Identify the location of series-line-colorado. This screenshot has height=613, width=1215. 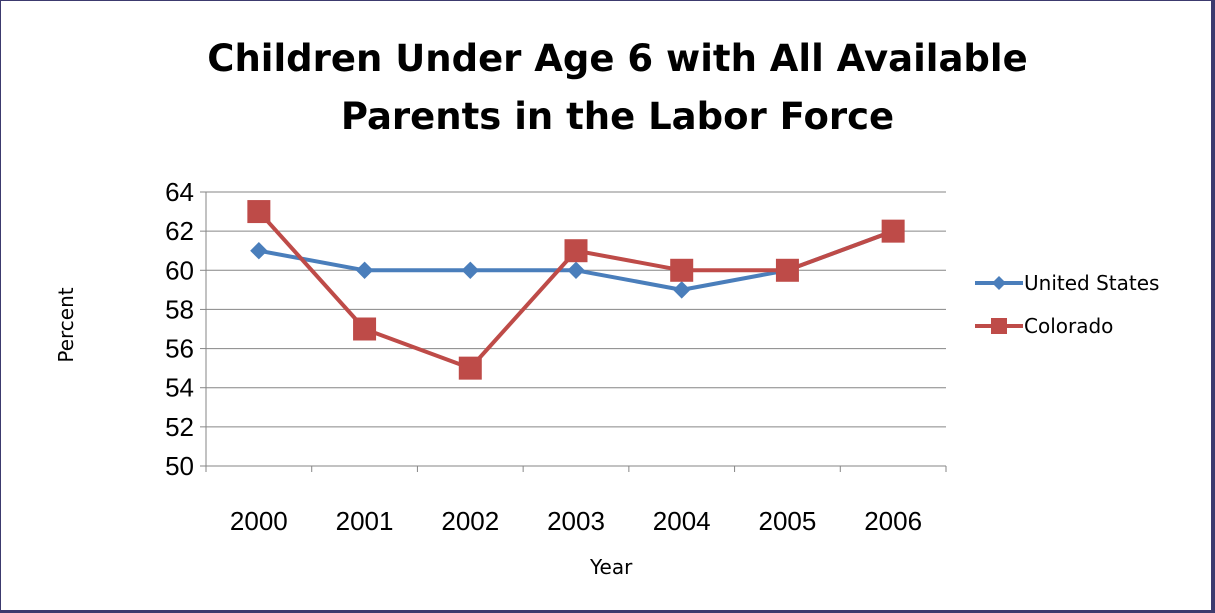
(575, 290).